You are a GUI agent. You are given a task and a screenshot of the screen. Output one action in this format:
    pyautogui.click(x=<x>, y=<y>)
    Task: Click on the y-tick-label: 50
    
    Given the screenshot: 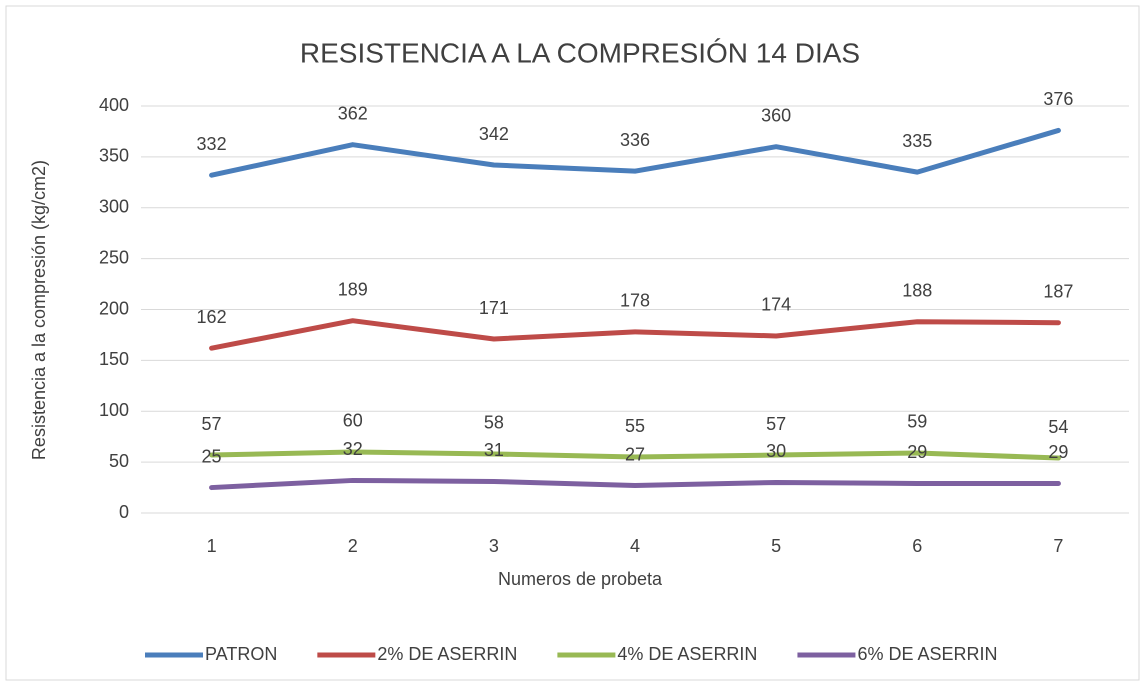 What is the action you would take?
    pyautogui.click(x=119, y=461)
    